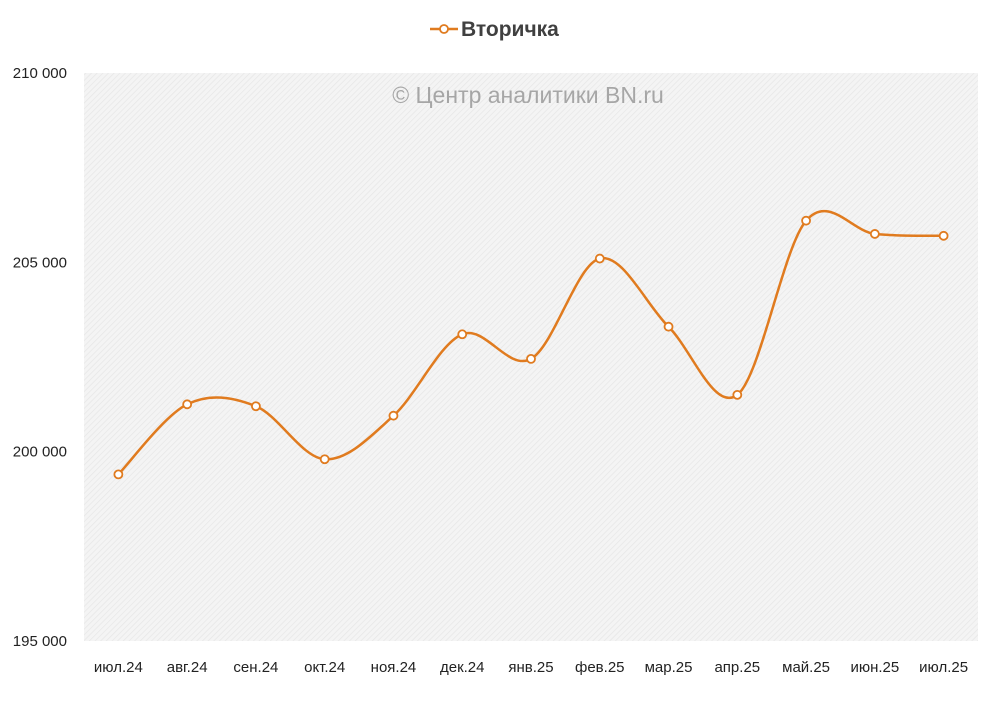 The height and width of the screenshot is (723, 994). What do you see at coordinates (510, 29) in the screenshot?
I see `legend-label: Вторичка` at bounding box center [510, 29].